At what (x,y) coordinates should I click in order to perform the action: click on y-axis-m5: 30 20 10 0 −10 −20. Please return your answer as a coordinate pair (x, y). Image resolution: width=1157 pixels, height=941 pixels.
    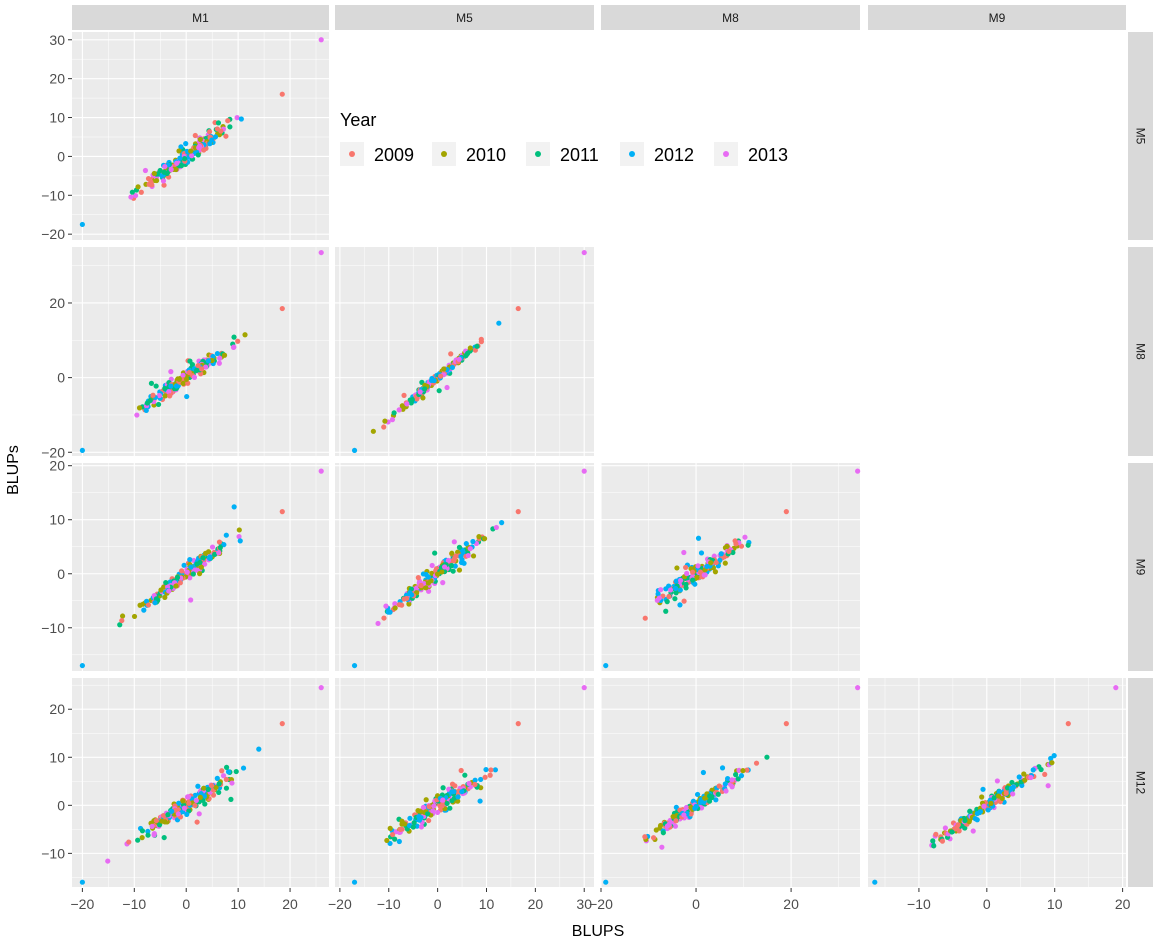
    Looking at the image, I should click on (56, 137).